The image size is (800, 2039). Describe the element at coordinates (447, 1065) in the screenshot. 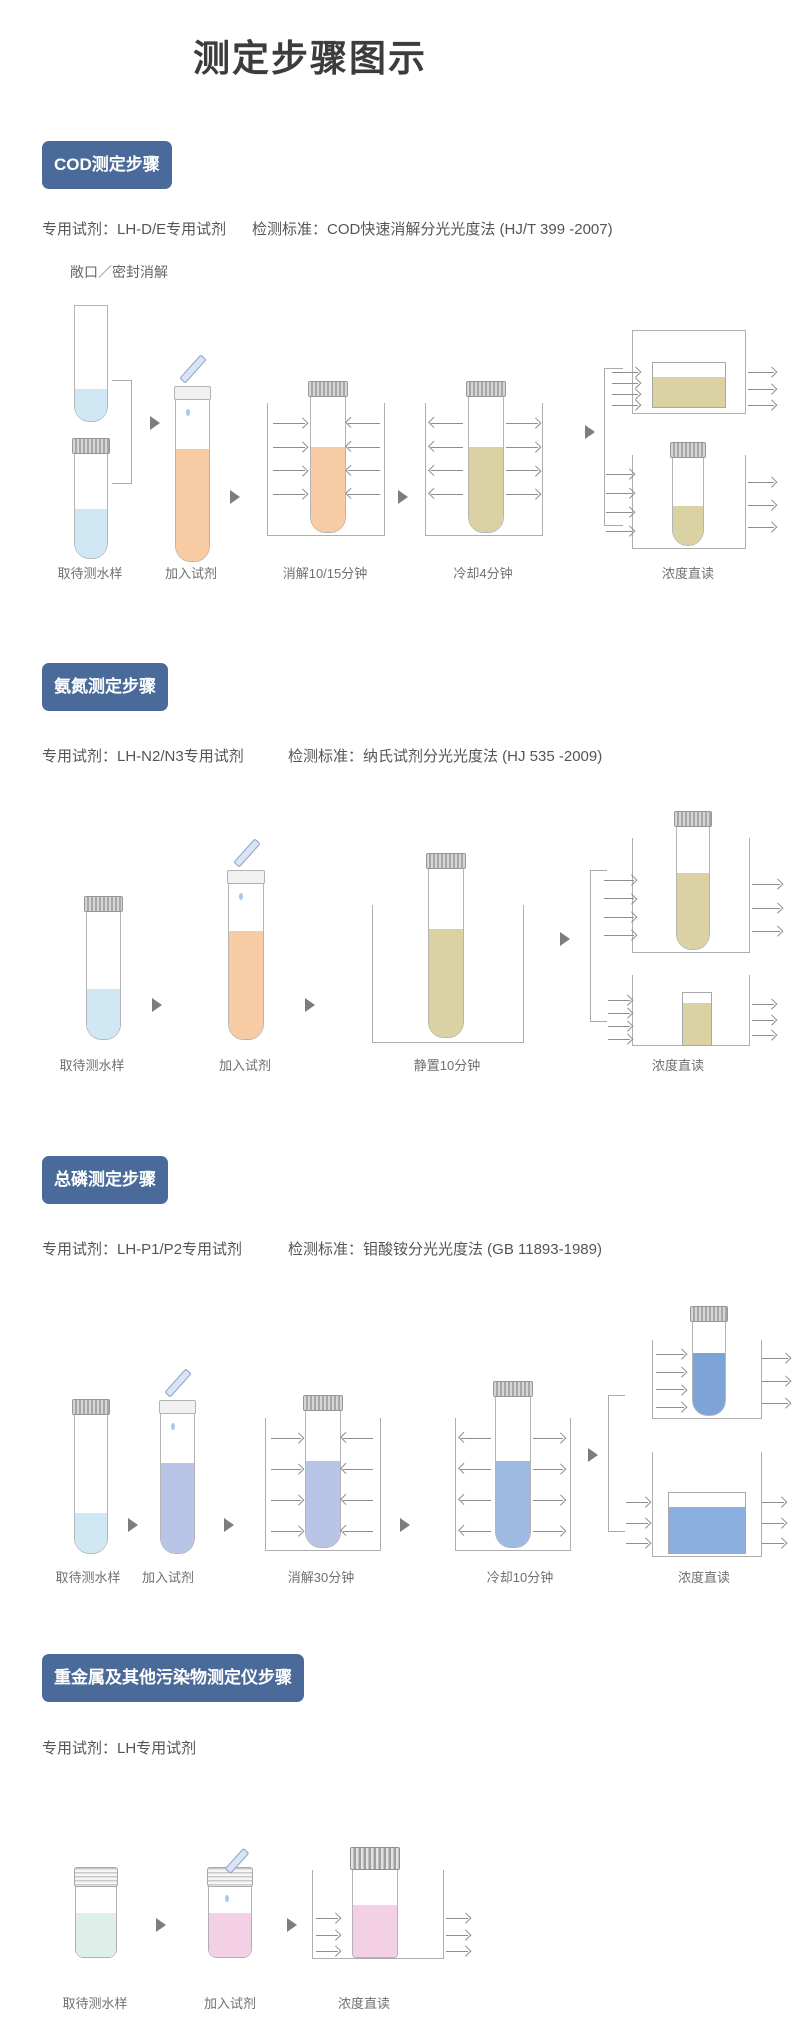

I see `step-label: 静置10分钟` at that location.